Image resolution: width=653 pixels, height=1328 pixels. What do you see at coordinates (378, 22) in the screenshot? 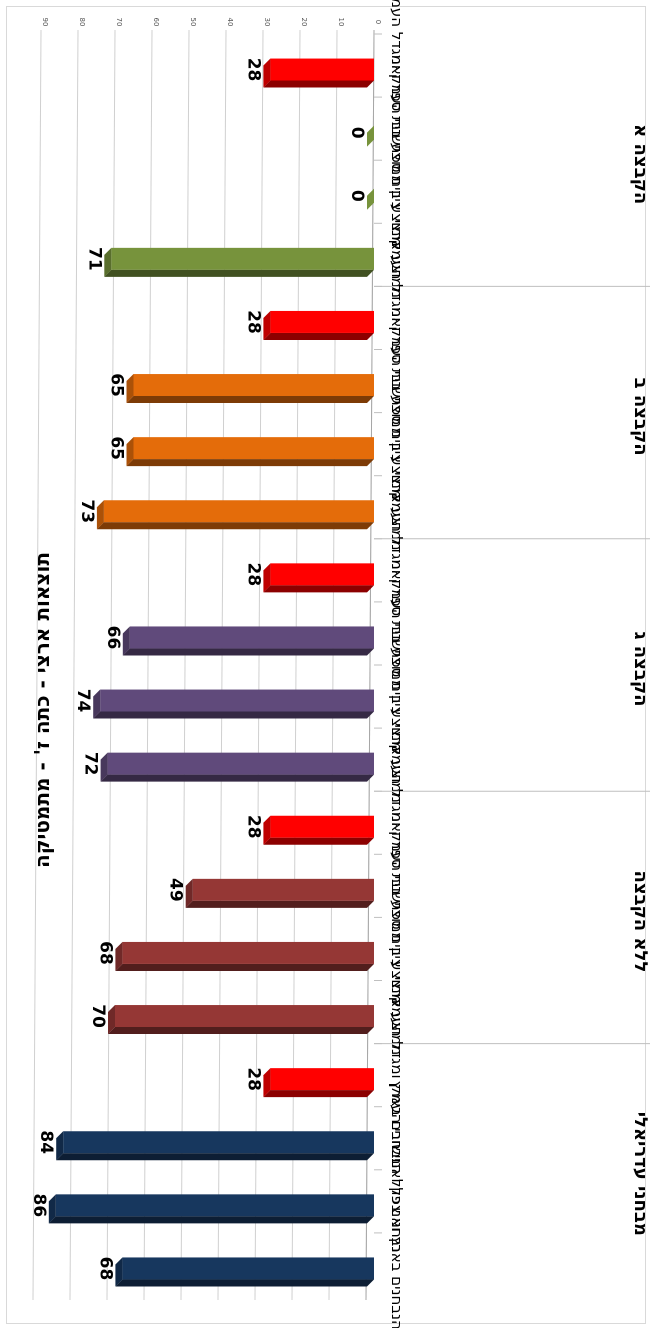
I see `x-tick-label: 0` at bounding box center [378, 22].